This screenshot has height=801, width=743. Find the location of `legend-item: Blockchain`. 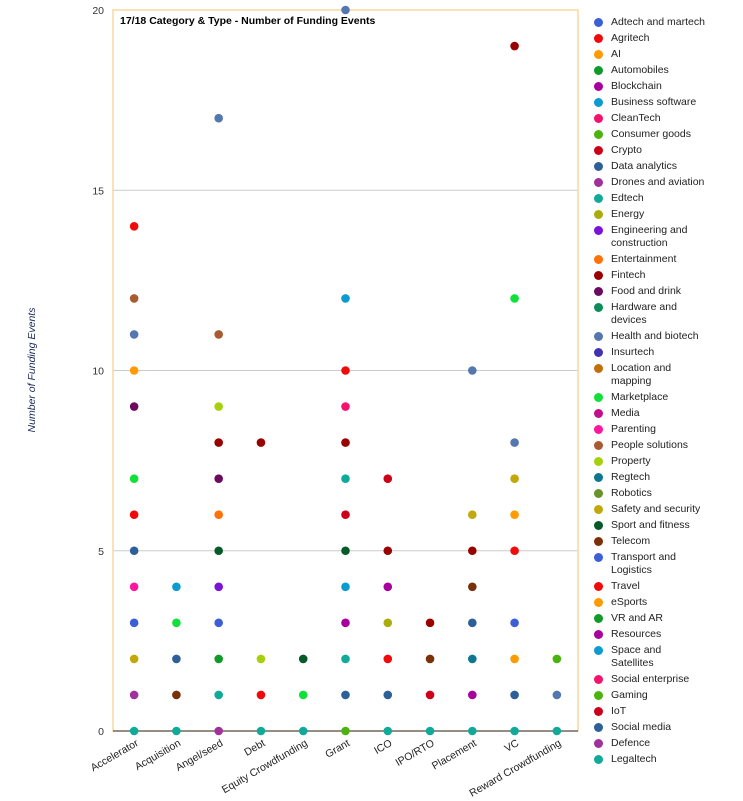

legend-item: Blockchain is located at coordinates (667, 86).